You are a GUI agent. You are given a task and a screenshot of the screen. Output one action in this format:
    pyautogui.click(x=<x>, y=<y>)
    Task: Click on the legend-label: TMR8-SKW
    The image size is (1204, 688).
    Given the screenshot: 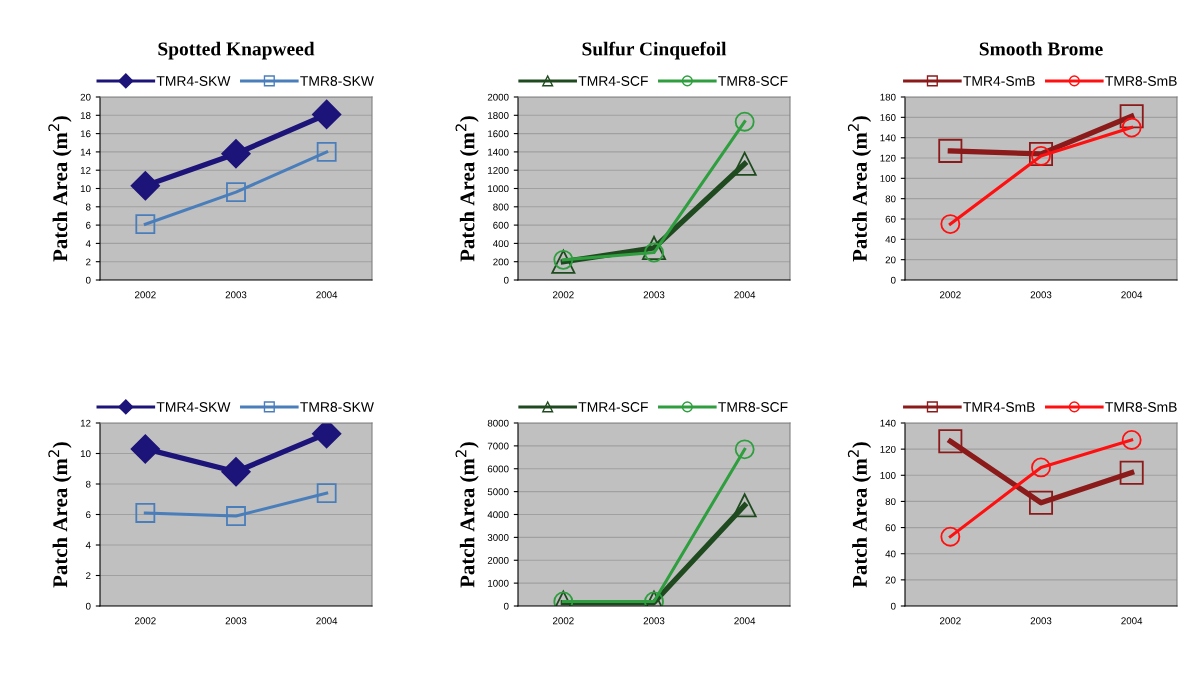 What is the action you would take?
    pyautogui.click(x=337, y=81)
    